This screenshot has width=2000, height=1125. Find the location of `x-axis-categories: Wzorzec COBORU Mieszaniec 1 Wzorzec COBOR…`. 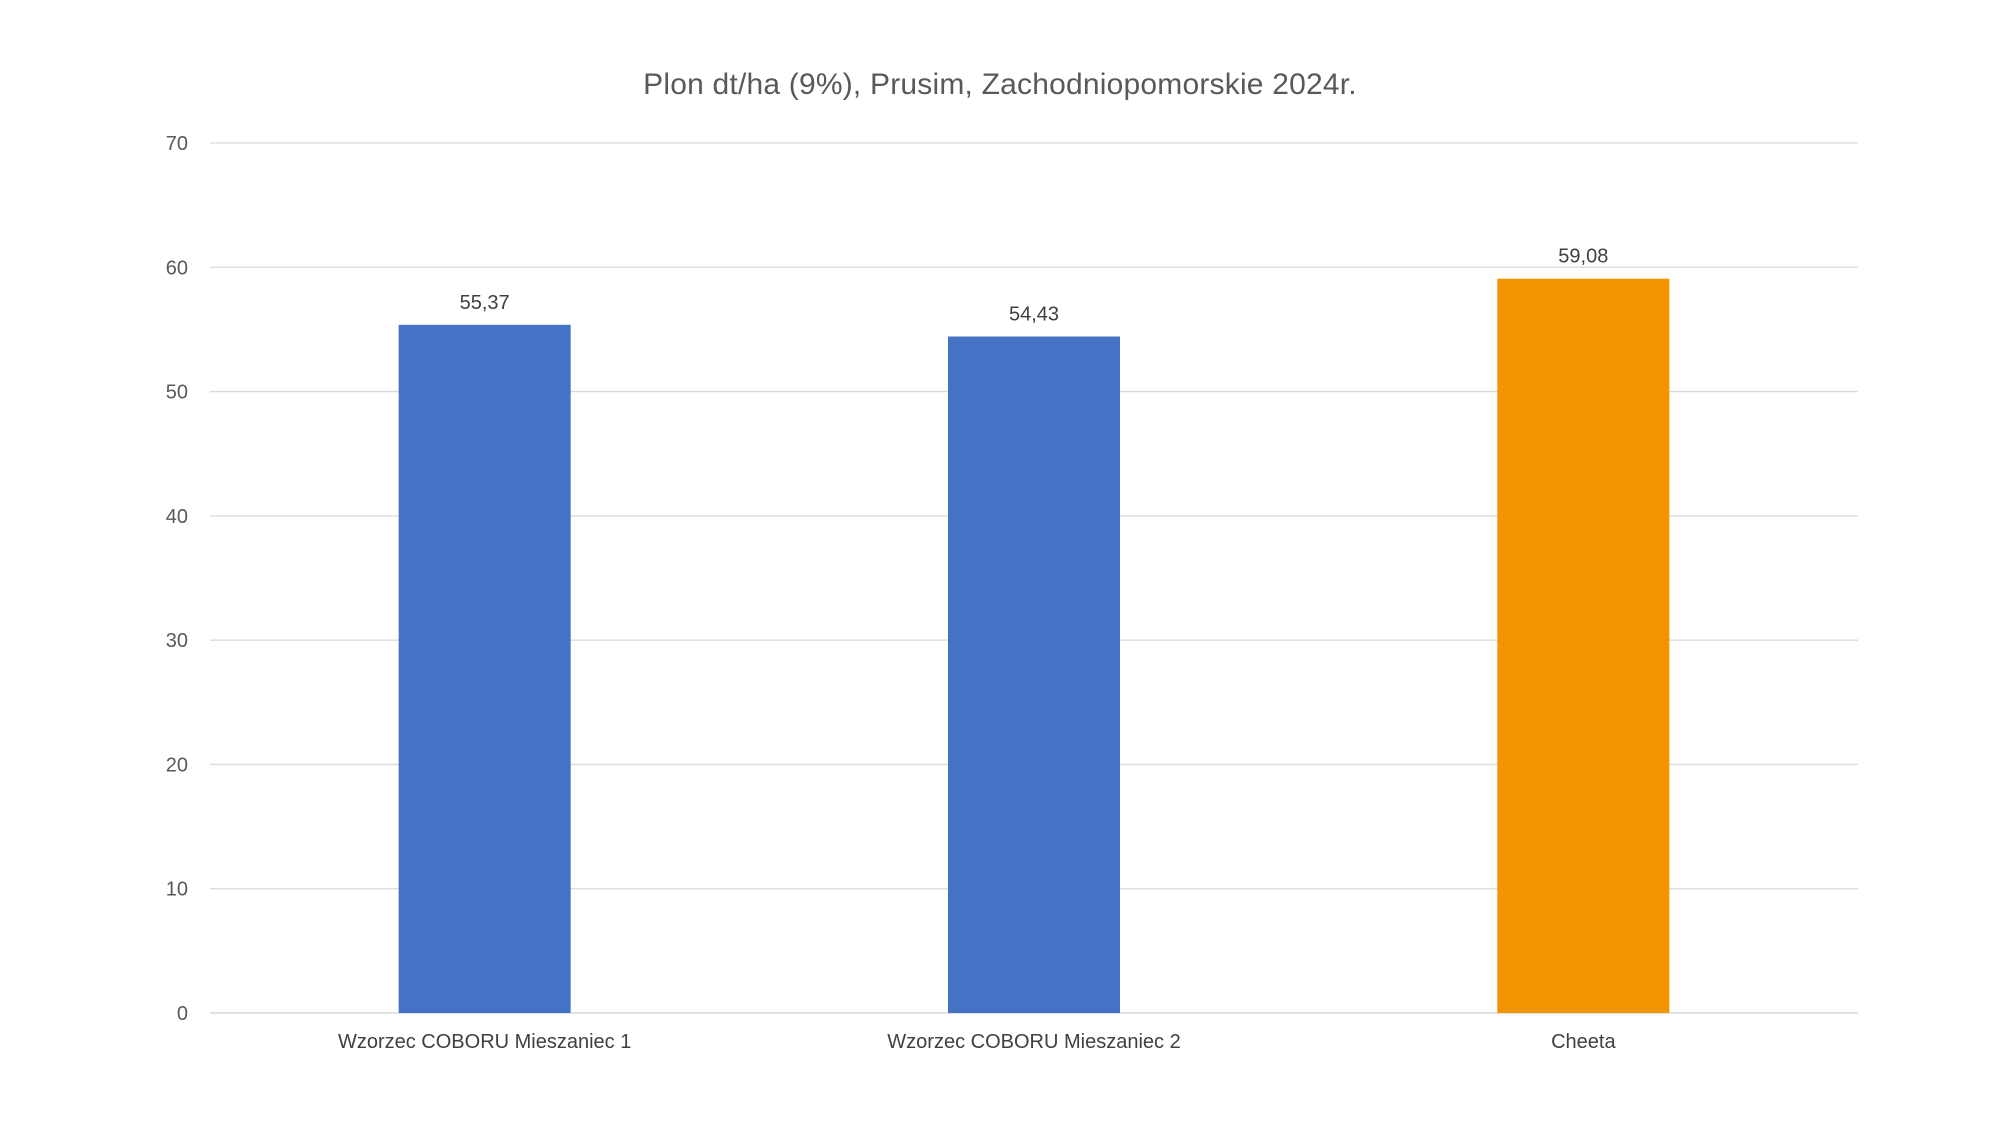

x-axis-categories: Wzorzec COBORU Mieszaniec 1 Wzorzec COBOR… is located at coordinates (977, 1042).